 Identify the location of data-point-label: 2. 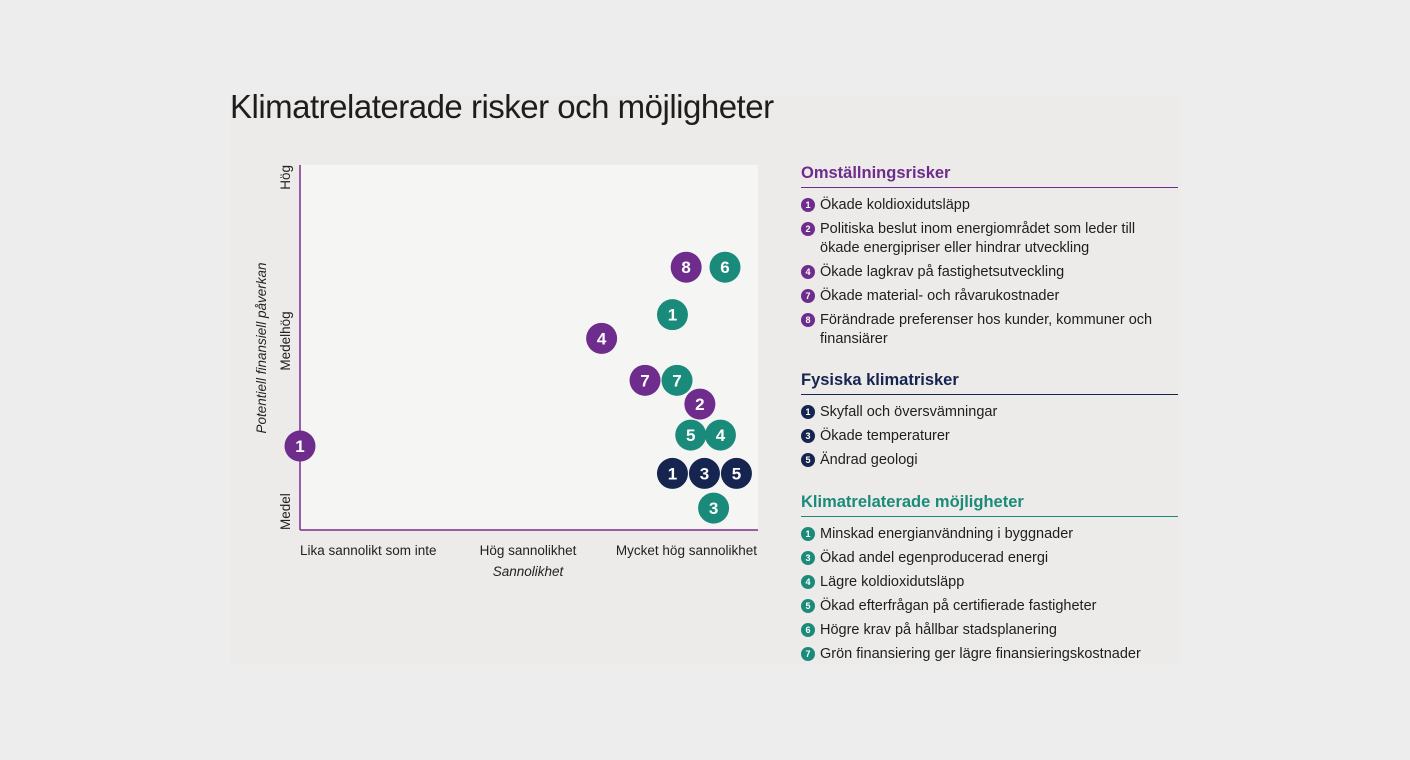
(699, 404).